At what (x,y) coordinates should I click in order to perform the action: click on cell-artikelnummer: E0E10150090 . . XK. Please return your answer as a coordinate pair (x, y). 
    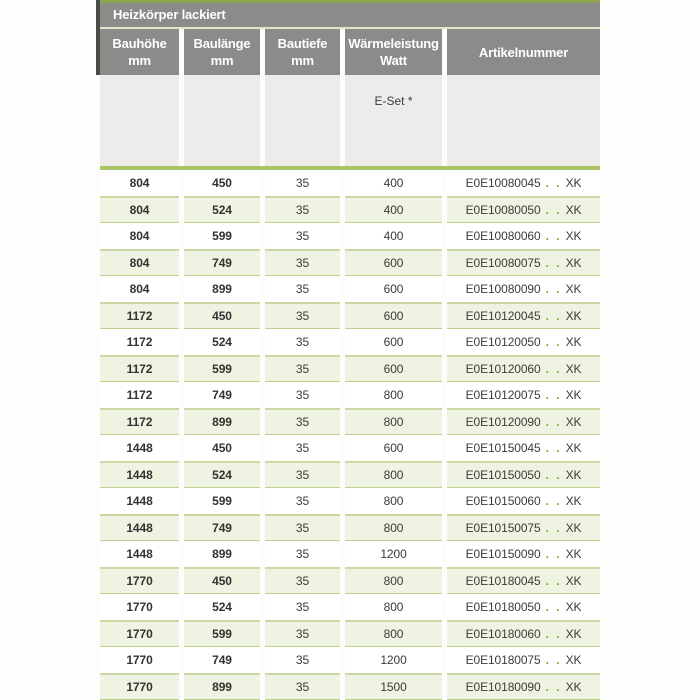
    Looking at the image, I should click on (523, 554).